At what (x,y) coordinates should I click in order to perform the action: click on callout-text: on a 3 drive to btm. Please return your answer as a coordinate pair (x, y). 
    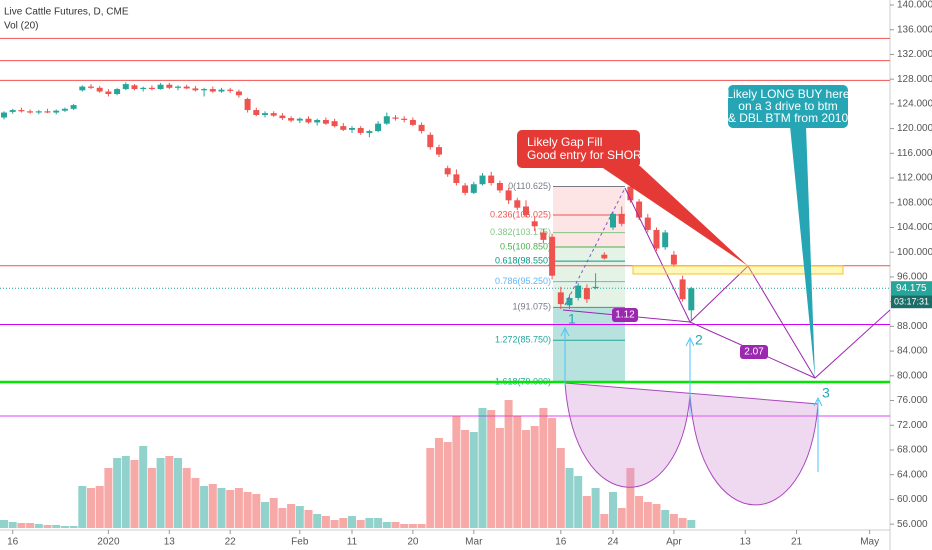
    Looking at the image, I should click on (787, 106).